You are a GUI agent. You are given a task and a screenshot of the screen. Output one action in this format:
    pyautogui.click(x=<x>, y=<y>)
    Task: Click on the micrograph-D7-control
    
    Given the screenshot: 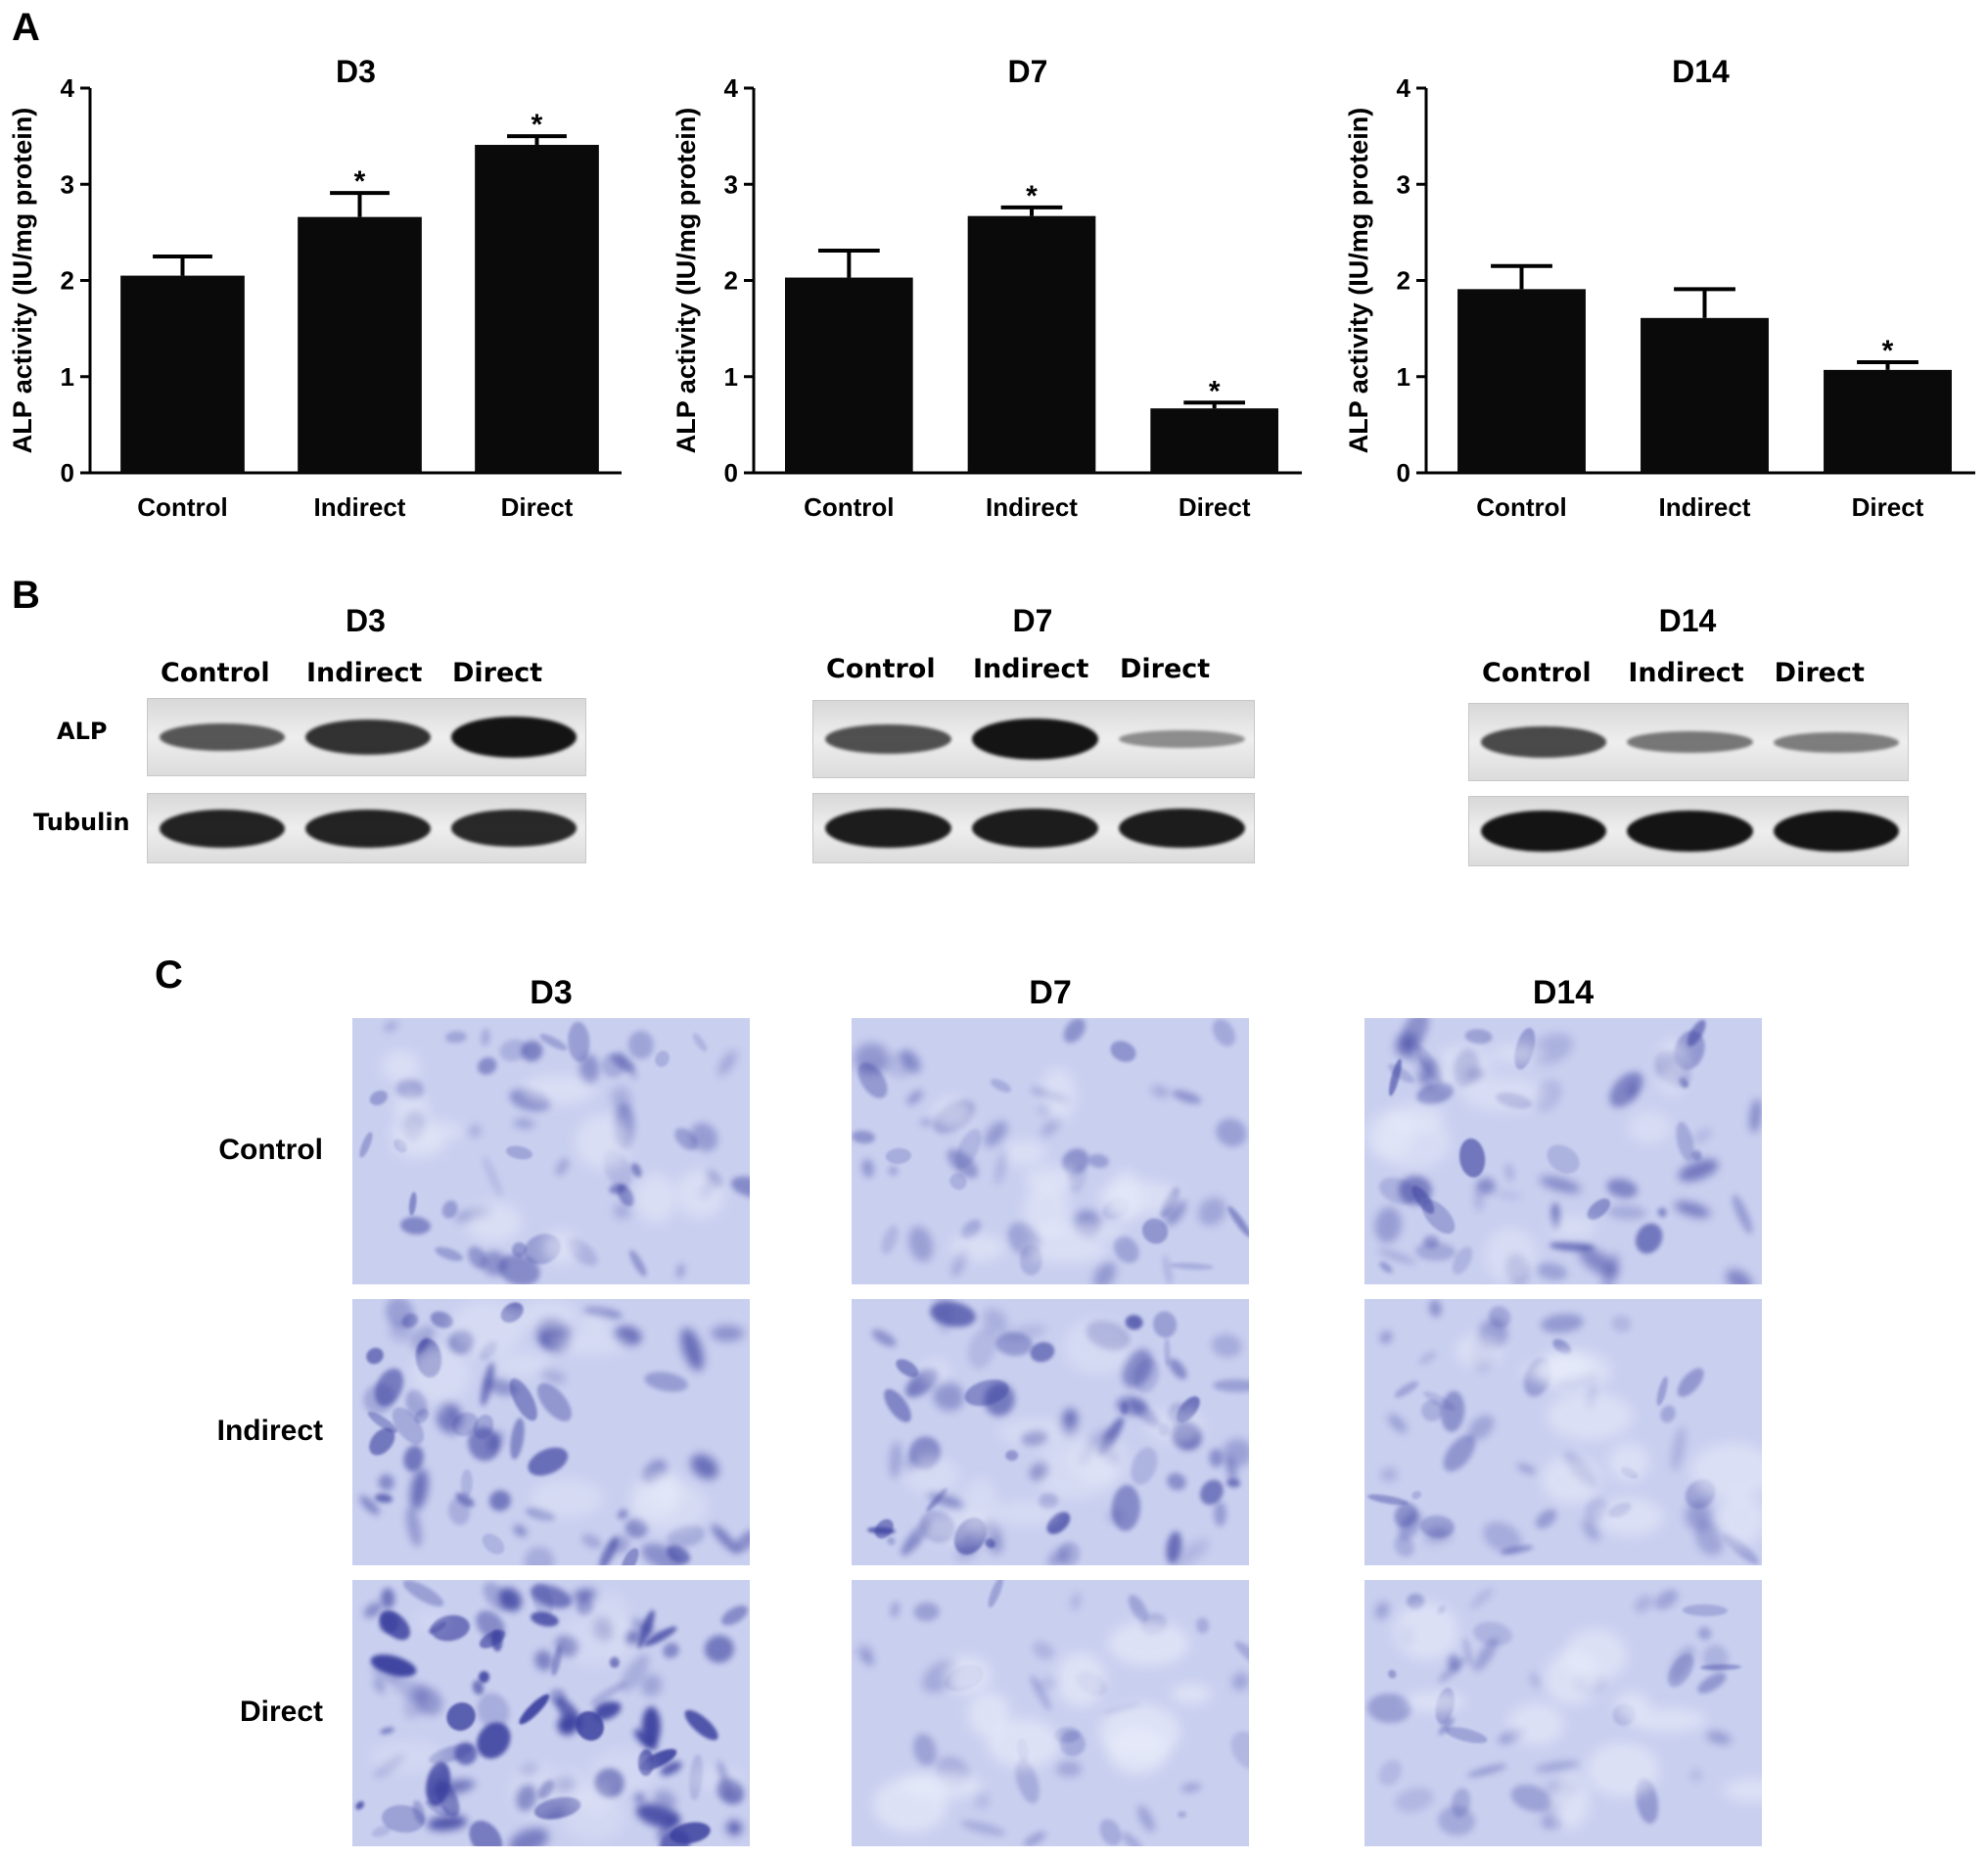 What is the action you would take?
    pyautogui.click(x=1050, y=1151)
    